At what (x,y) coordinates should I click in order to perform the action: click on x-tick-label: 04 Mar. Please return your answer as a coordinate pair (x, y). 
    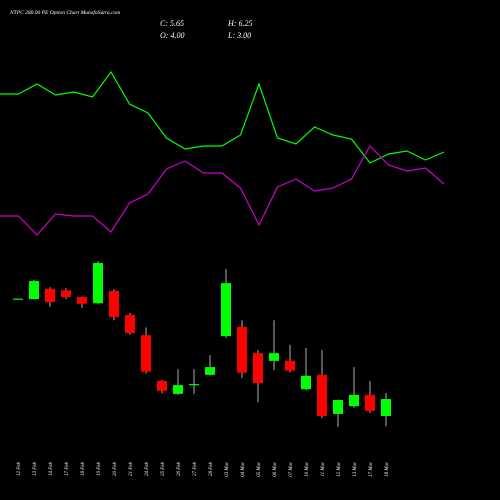
    Looking at the image, I should click on (243, 469).